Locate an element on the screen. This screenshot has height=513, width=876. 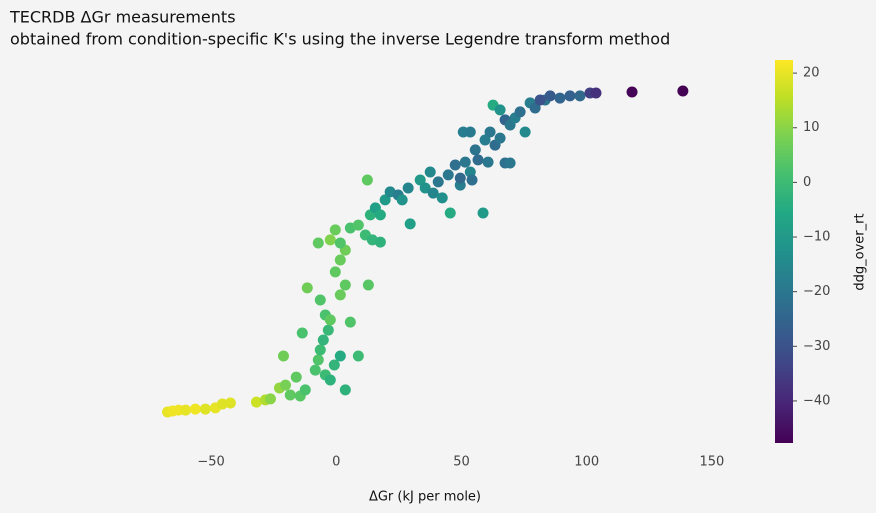
colorbar-tick-label: −30 is located at coordinates (816, 346).